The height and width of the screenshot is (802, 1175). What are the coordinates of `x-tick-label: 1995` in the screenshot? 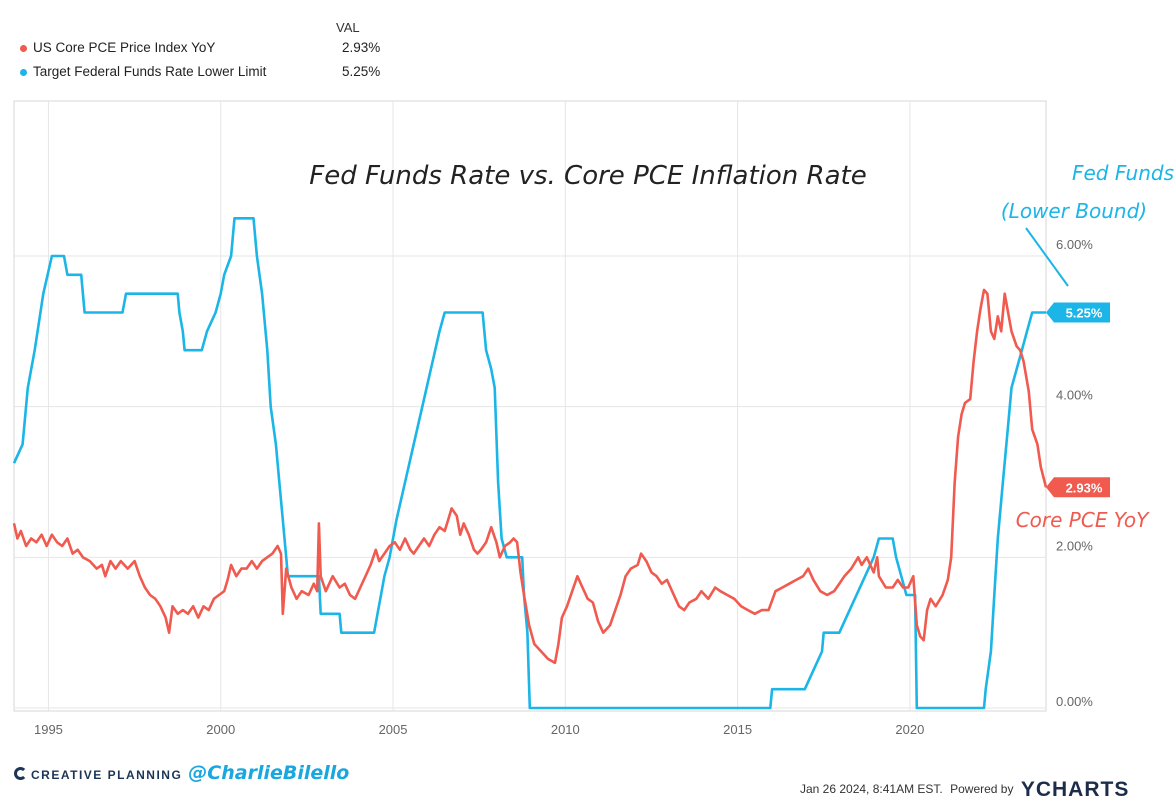 It's located at (48, 729).